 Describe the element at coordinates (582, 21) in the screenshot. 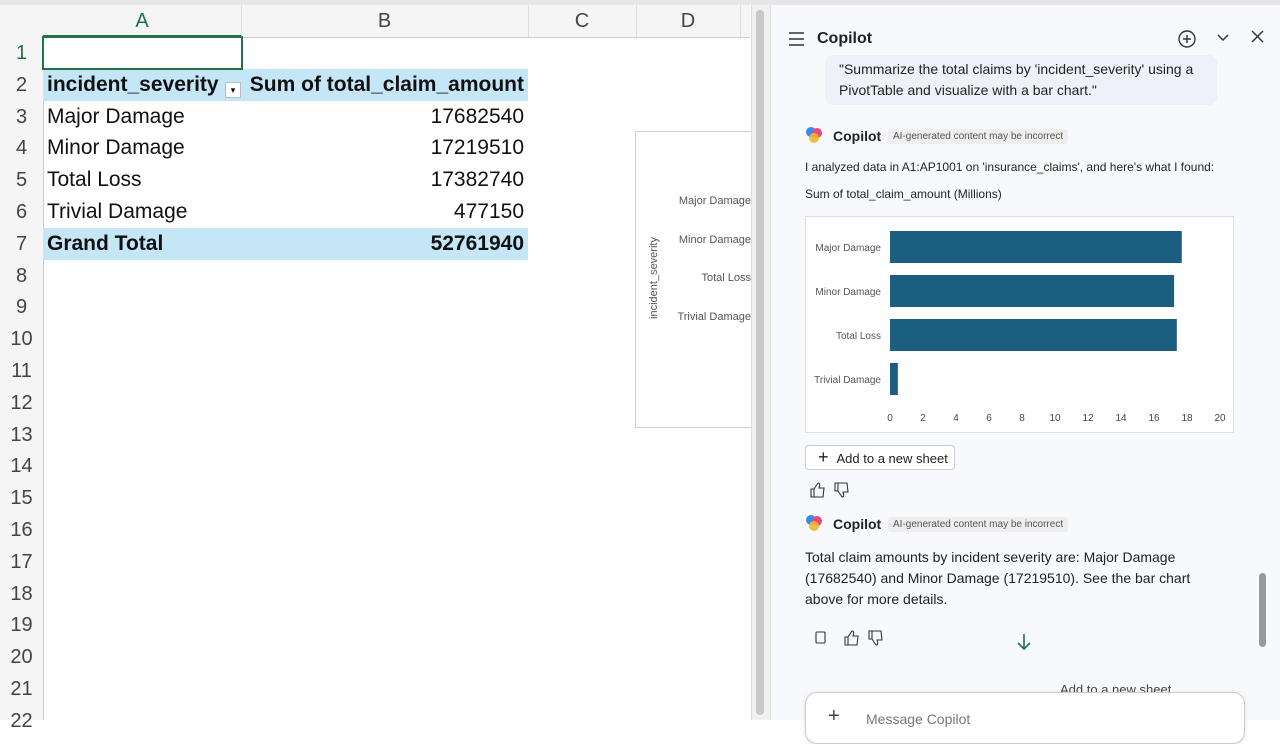

I see `column-header: C` at that location.